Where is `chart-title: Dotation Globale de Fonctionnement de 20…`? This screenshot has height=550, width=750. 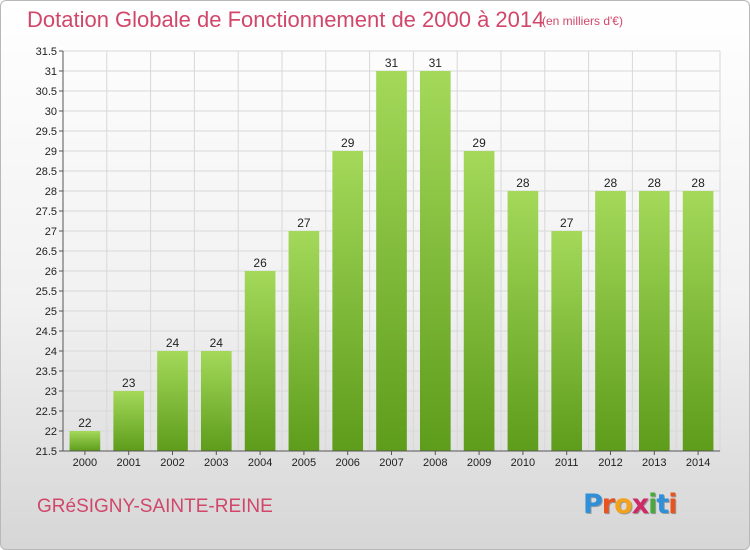 chart-title: Dotation Globale de Fonctionnement de 20… is located at coordinates (286, 19).